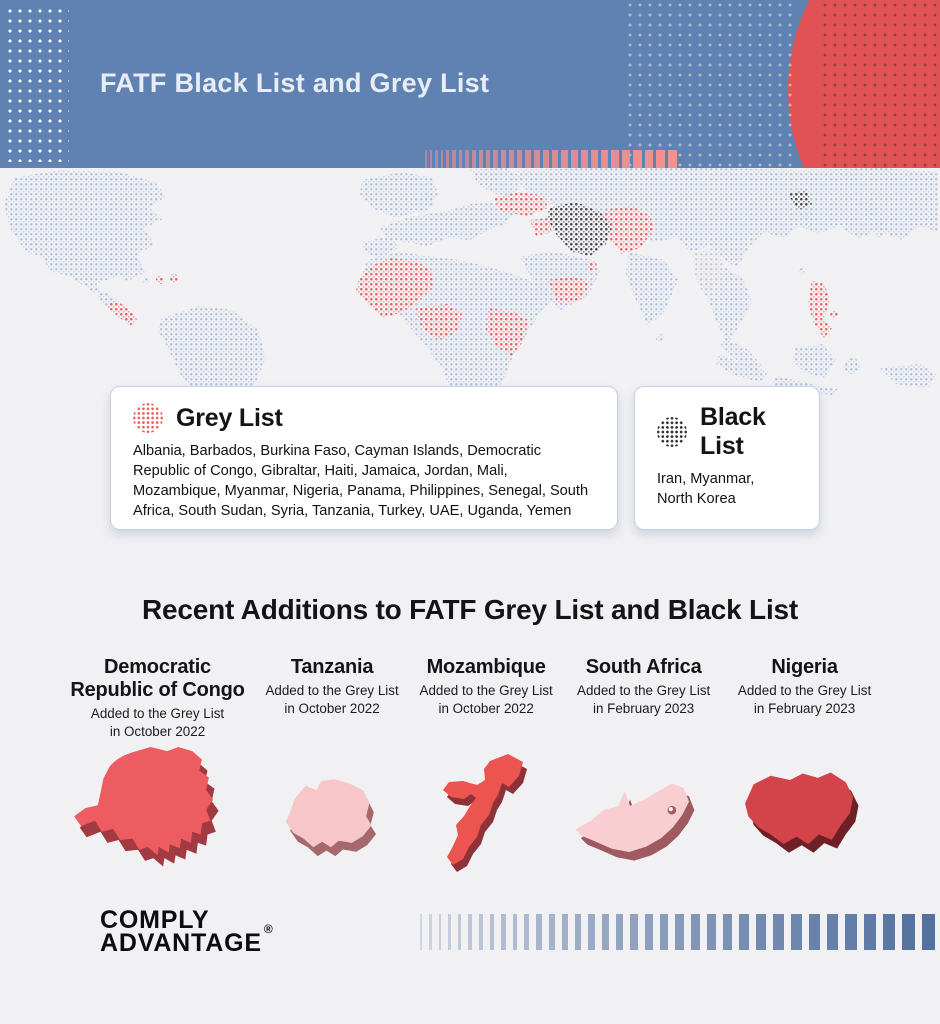 The height and width of the screenshot is (1024, 940). What do you see at coordinates (643, 667) in the screenshot?
I see `country-name: South Africa` at bounding box center [643, 667].